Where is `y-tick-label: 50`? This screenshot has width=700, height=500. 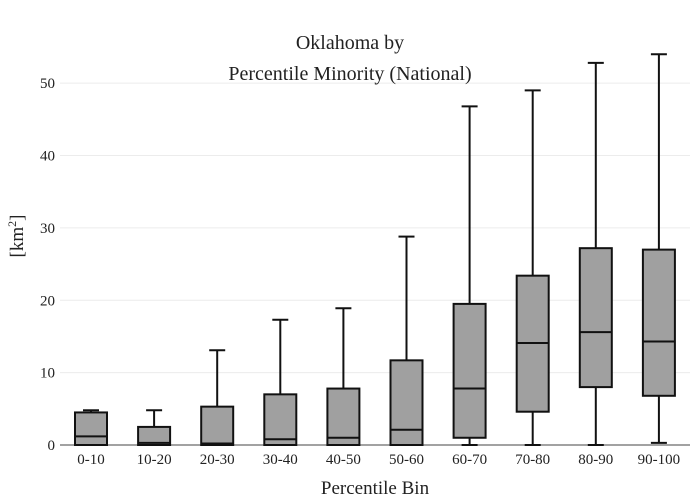
y-tick-label: 50 is located at coordinates (47, 84).